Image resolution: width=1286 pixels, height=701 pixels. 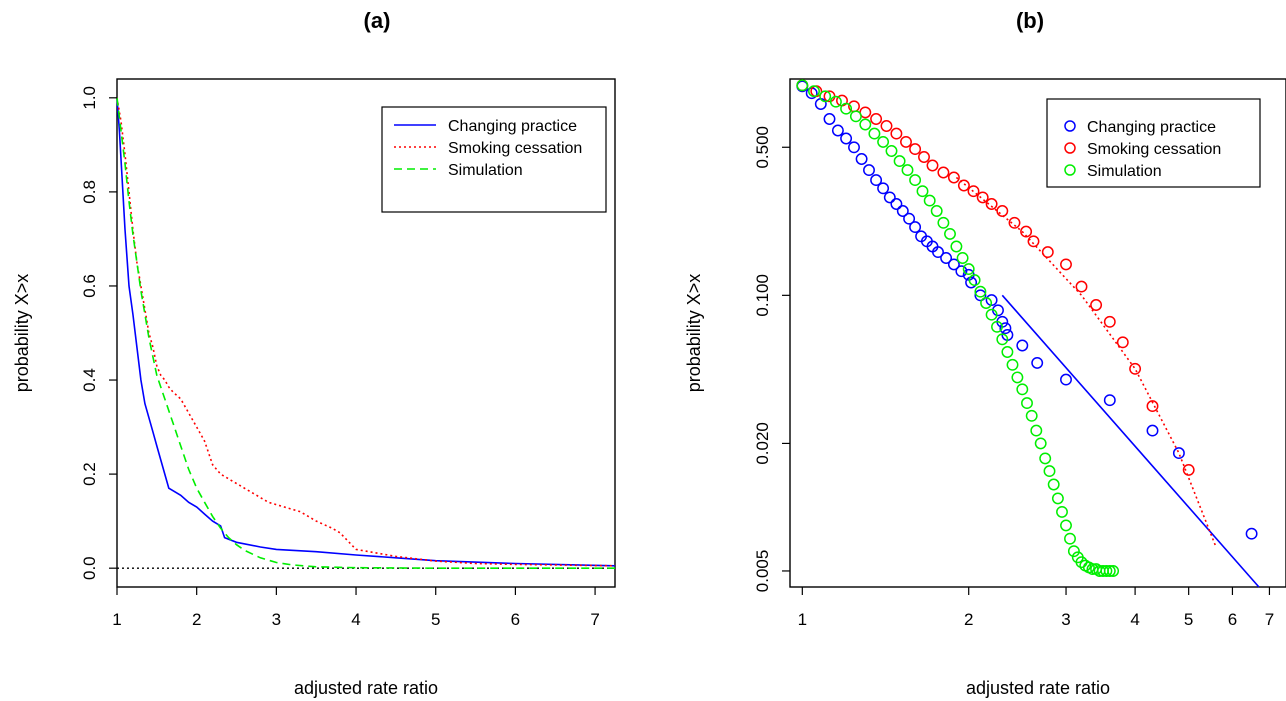 I want to click on panel-a-title: (a), so click(x=377, y=20).